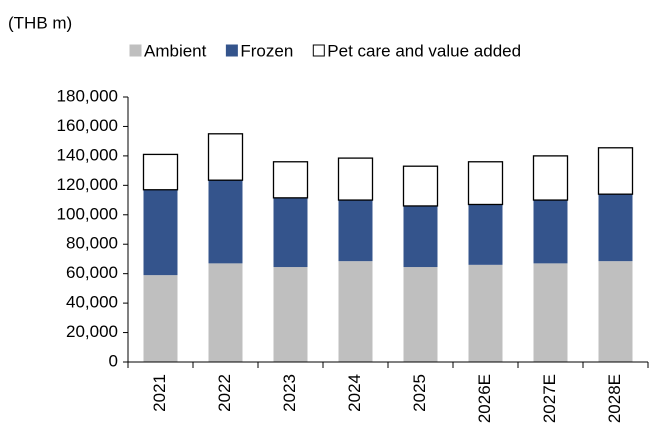 This screenshot has height=436, width=662. I want to click on legend-label: Frozen, so click(266, 50).